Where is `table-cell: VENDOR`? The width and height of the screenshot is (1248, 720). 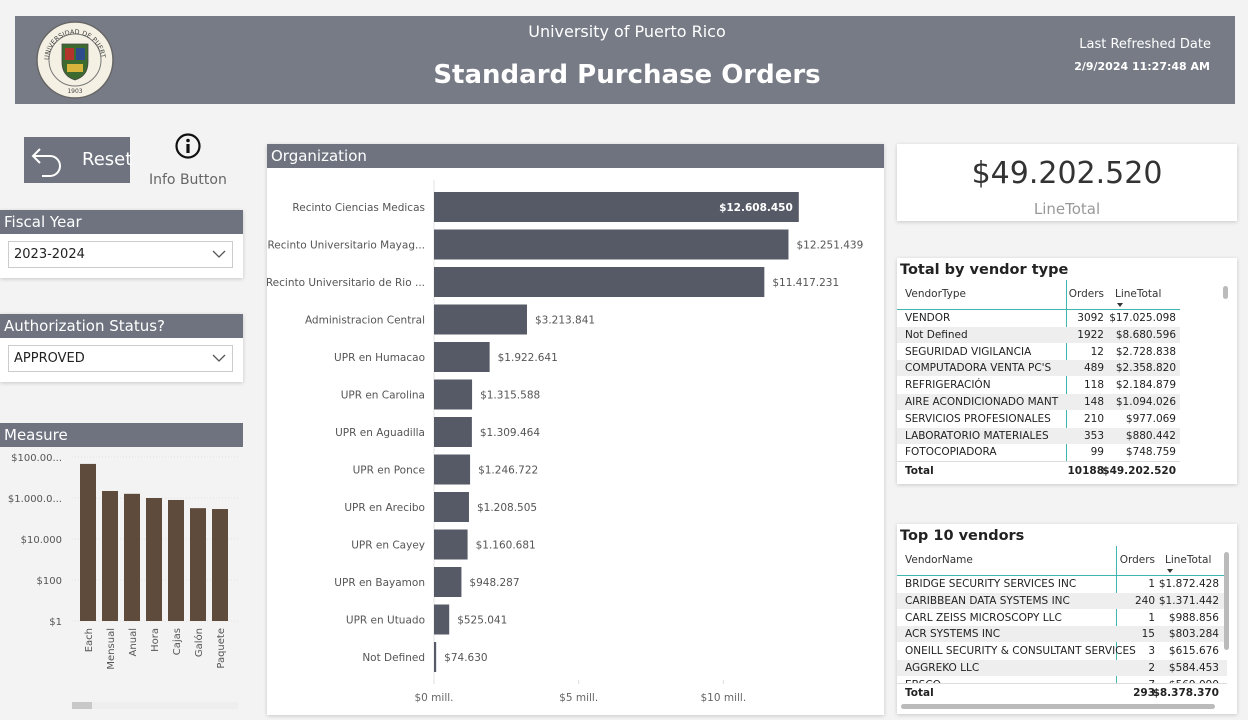
table-cell: VENDOR is located at coordinates (928, 318).